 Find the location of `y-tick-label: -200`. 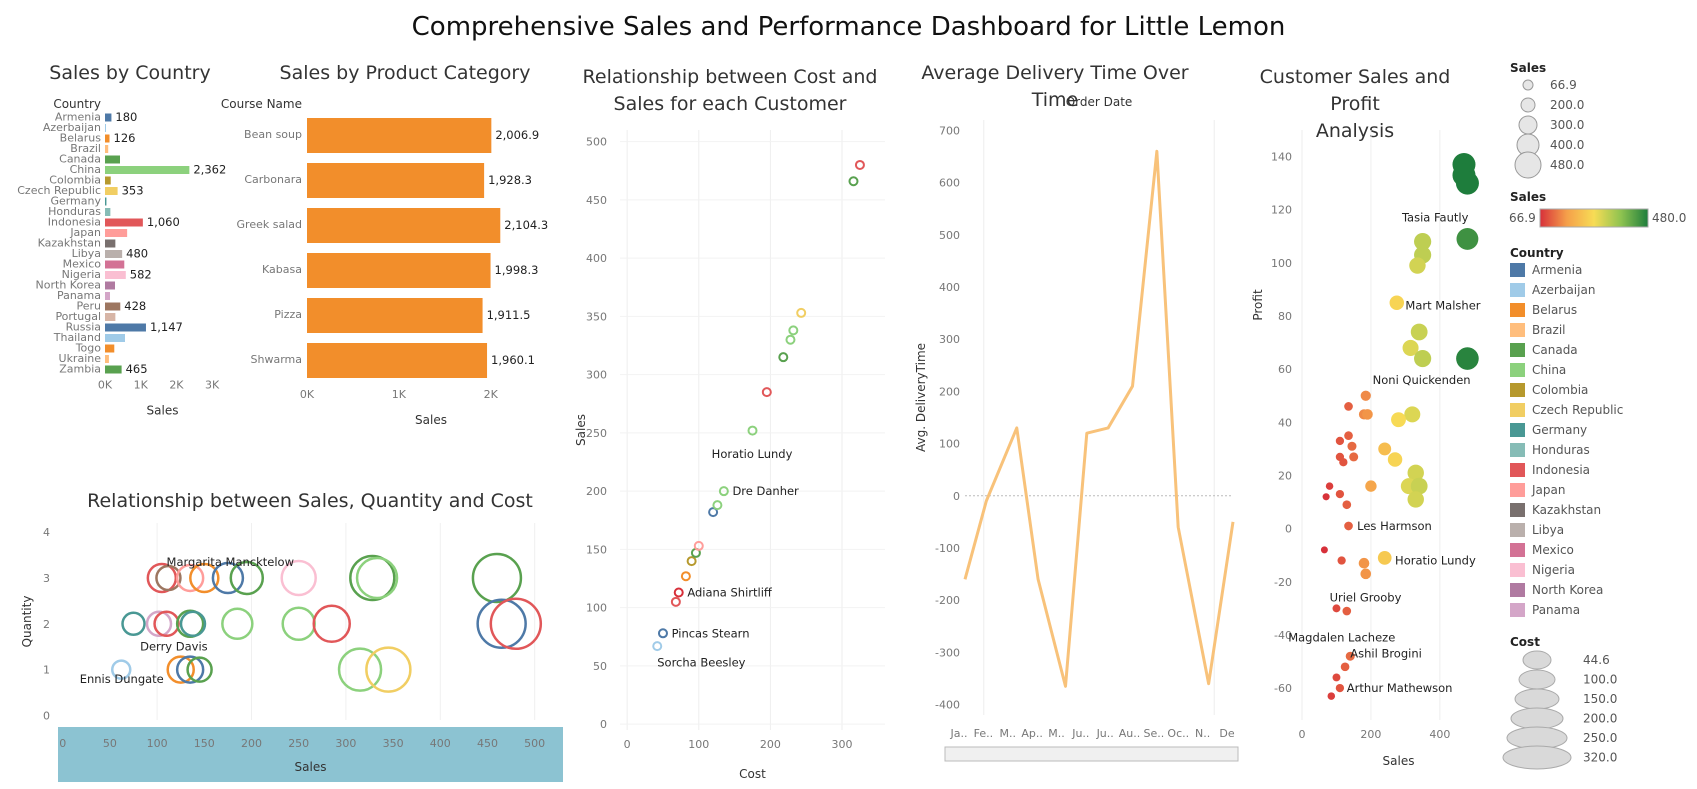

y-tick-label: -200 is located at coordinates (947, 600).